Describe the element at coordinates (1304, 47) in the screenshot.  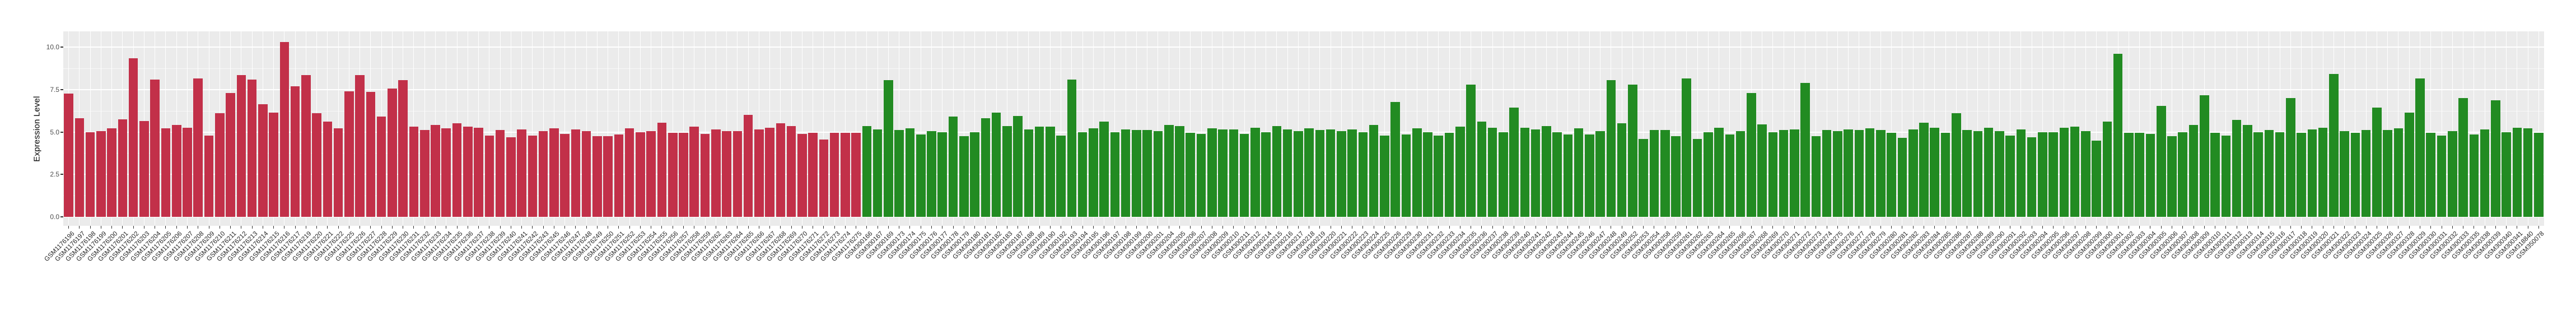
I see `major-gridline` at that location.